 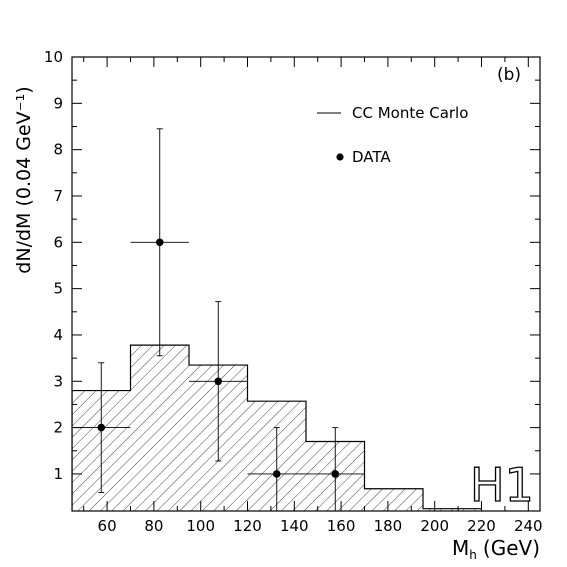 I want to click on y-tick-label: 7, so click(x=58, y=196).